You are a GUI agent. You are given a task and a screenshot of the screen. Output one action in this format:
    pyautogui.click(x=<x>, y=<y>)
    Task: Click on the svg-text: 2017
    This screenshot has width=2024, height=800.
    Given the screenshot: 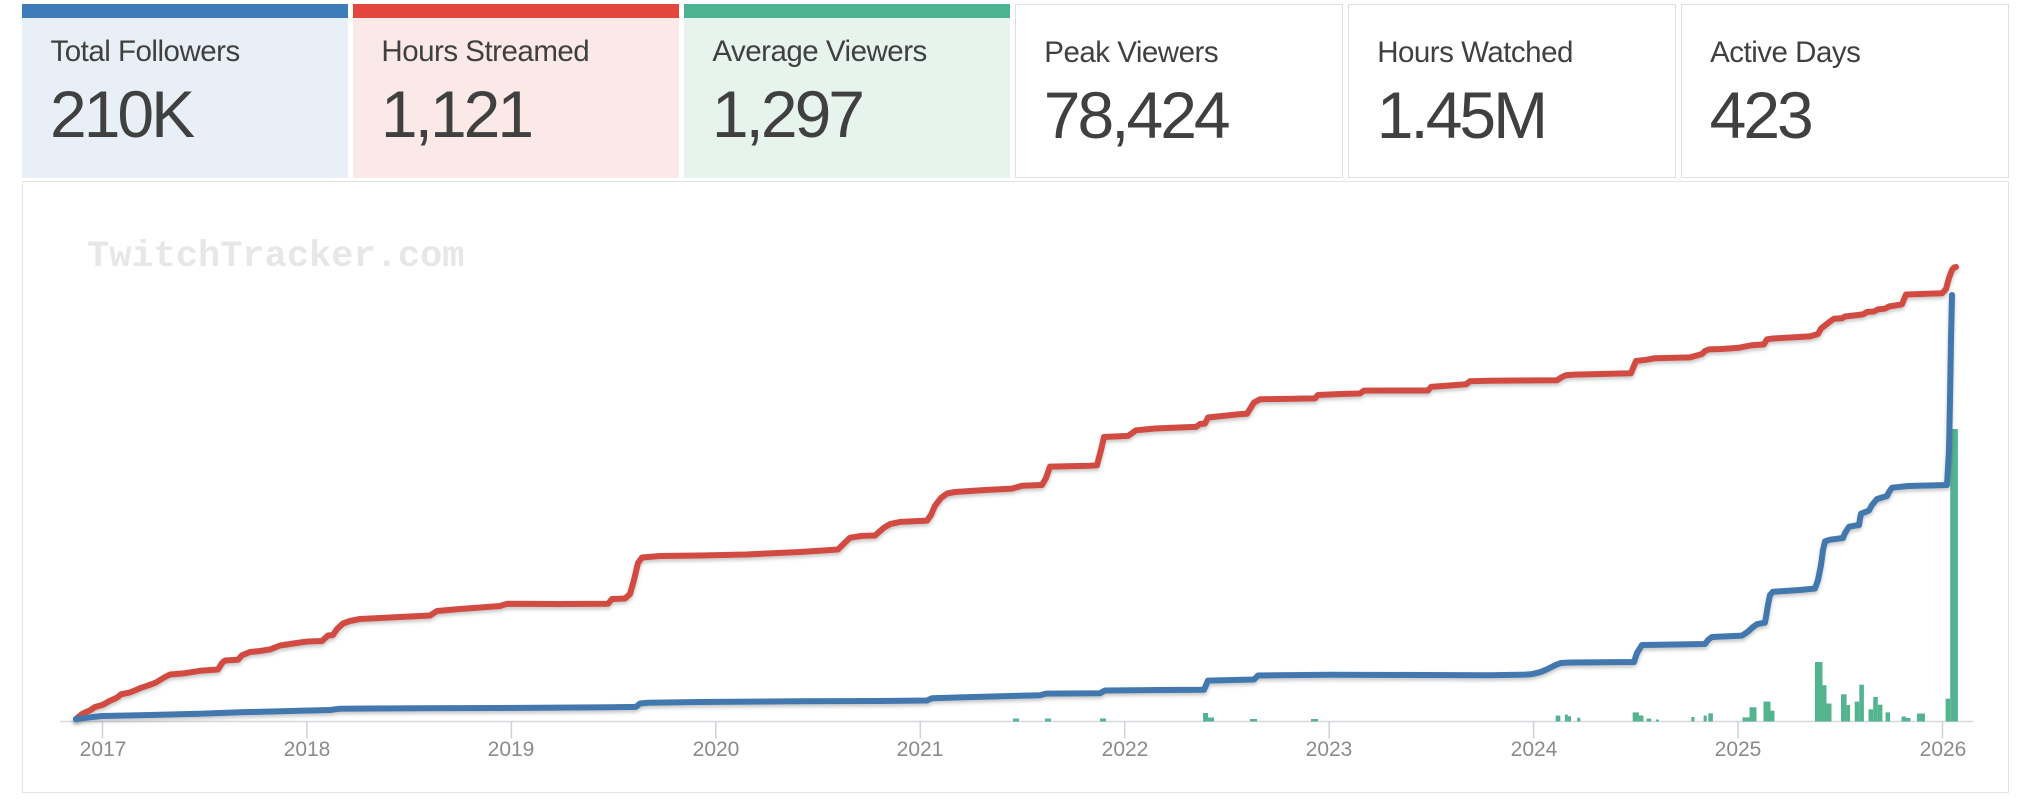 What is the action you would take?
    pyautogui.click(x=103, y=749)
    